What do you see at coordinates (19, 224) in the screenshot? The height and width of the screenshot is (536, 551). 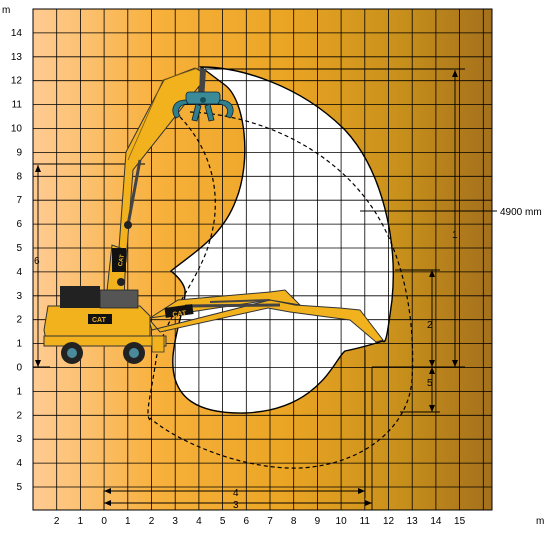 I see `y-tick-label: 6` at bounding box center [19, 224].